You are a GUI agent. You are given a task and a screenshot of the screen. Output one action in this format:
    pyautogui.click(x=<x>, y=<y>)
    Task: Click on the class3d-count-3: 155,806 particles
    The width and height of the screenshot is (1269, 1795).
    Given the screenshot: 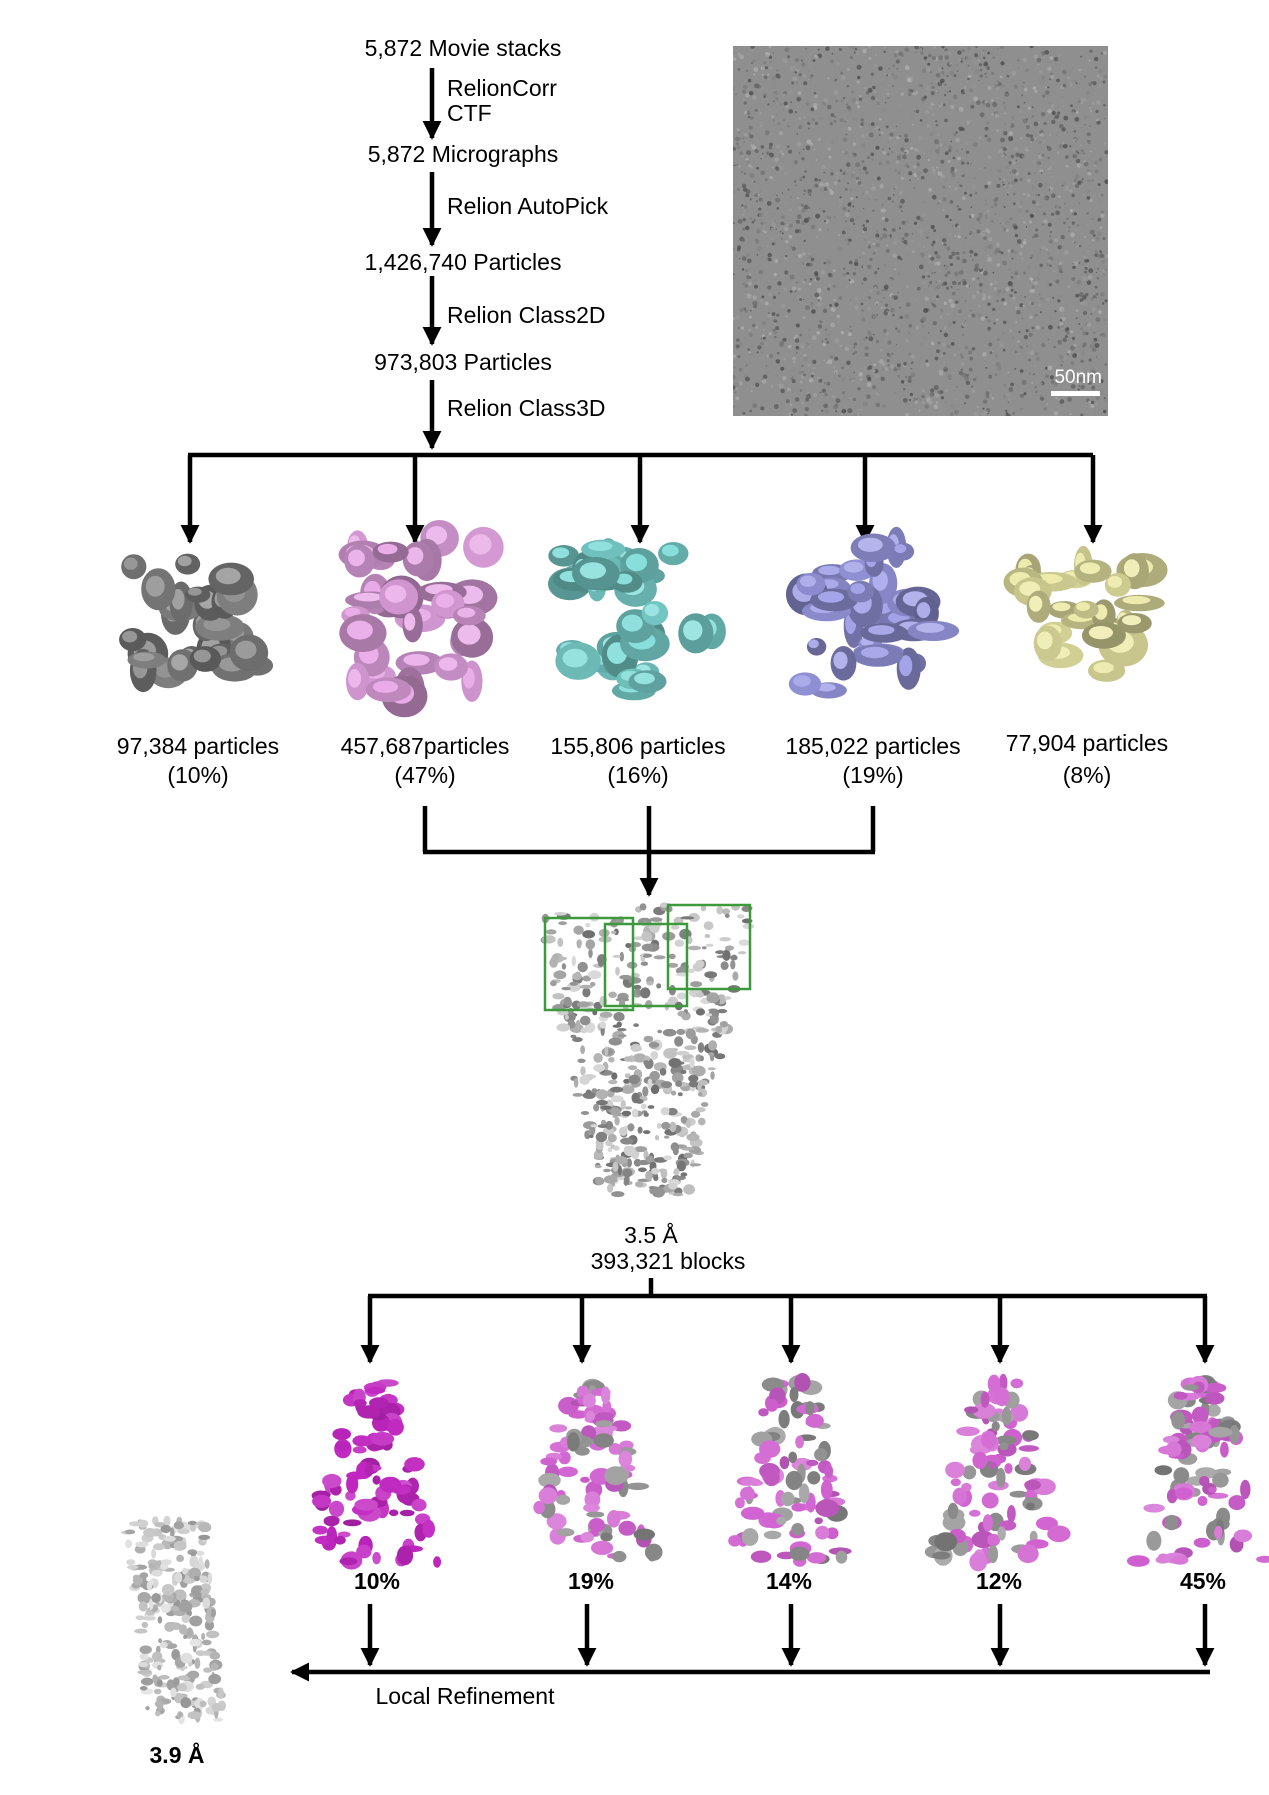 What is the action you would take?
    pyautogui.click(x=638, y=746)
    